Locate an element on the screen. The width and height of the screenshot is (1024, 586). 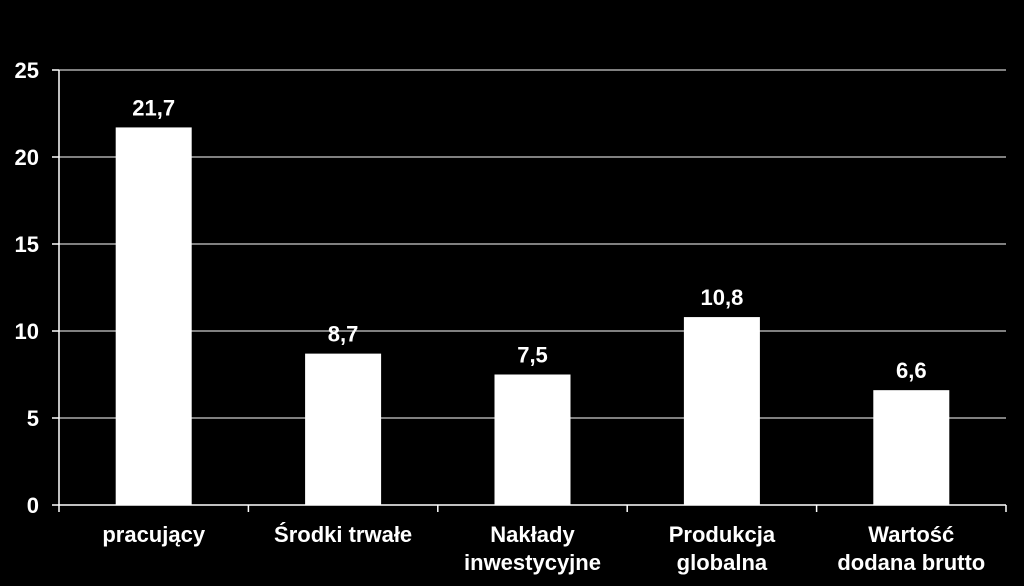
y-tick-label-5: 5 is located at coordinates (33, 418).